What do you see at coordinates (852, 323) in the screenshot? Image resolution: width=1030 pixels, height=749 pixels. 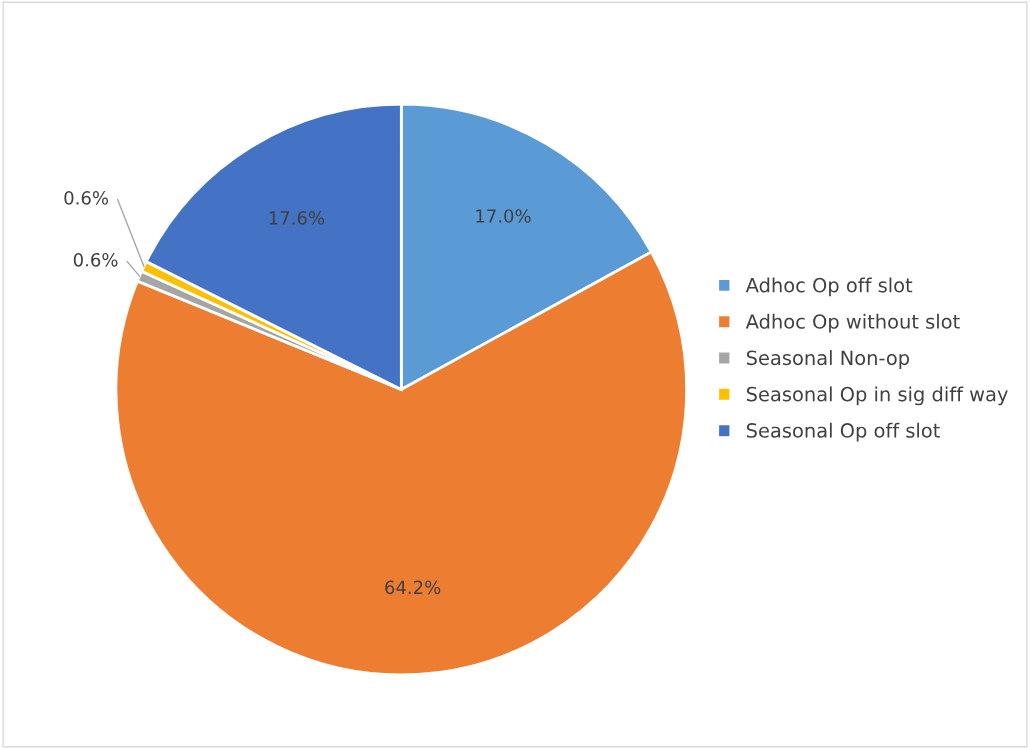 I see `legend-label: Adhoc Op without slot` at bounding box center [852, 323].